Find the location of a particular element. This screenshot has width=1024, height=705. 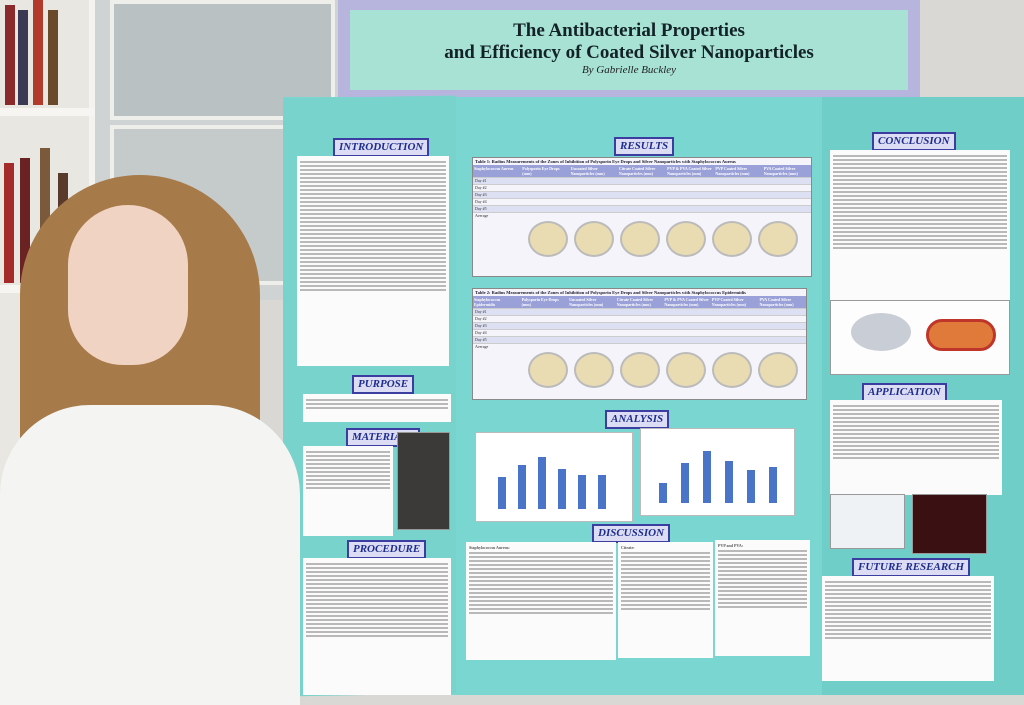

procedure-text is located at coordinates (377, 626).